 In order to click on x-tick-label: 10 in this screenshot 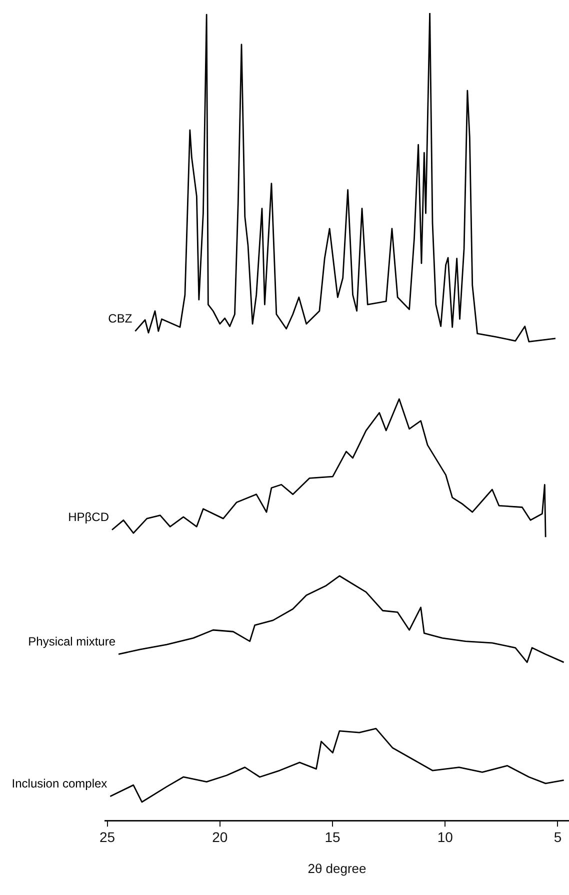, I will do `click(445, 836)`.